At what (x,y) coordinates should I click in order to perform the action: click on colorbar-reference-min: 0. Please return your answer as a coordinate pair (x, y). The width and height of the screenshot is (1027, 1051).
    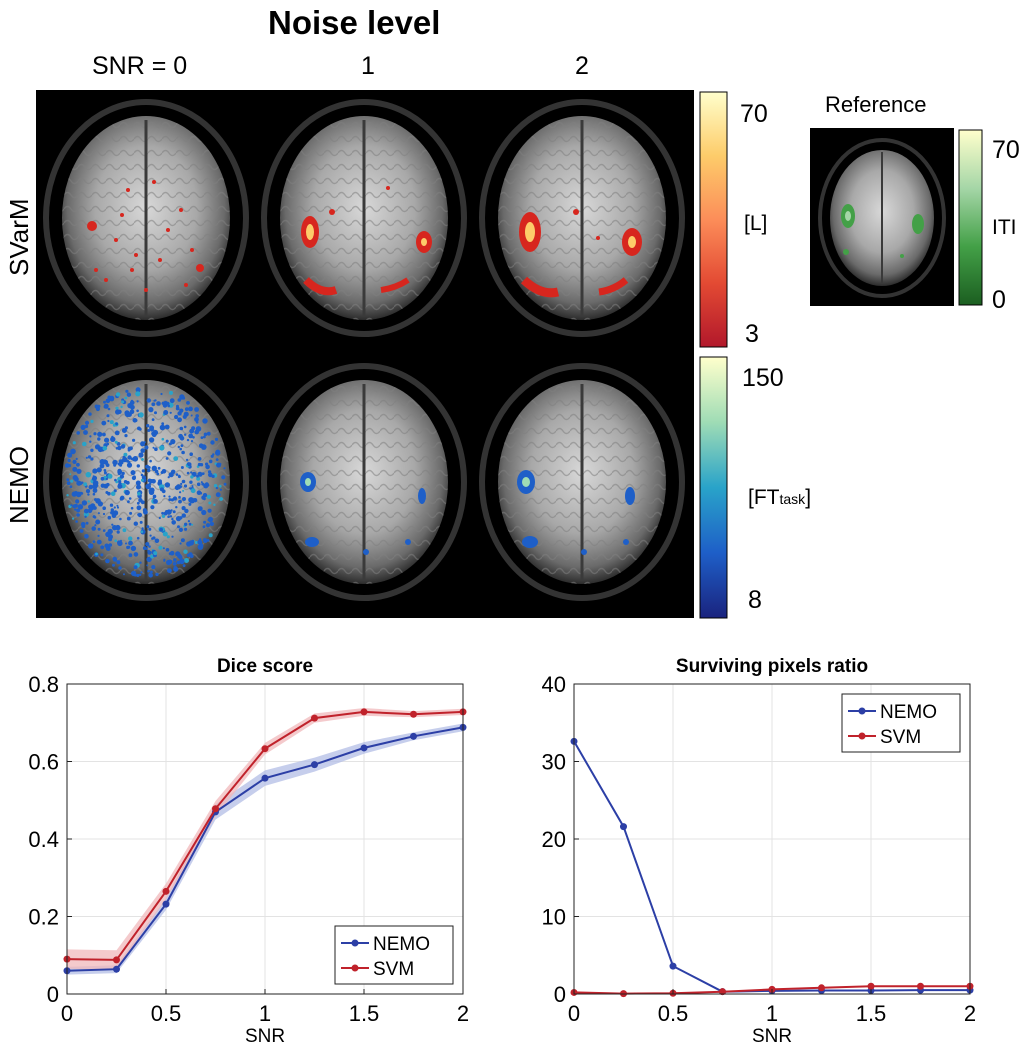
    Looking at the image, I should click on (999, 300).